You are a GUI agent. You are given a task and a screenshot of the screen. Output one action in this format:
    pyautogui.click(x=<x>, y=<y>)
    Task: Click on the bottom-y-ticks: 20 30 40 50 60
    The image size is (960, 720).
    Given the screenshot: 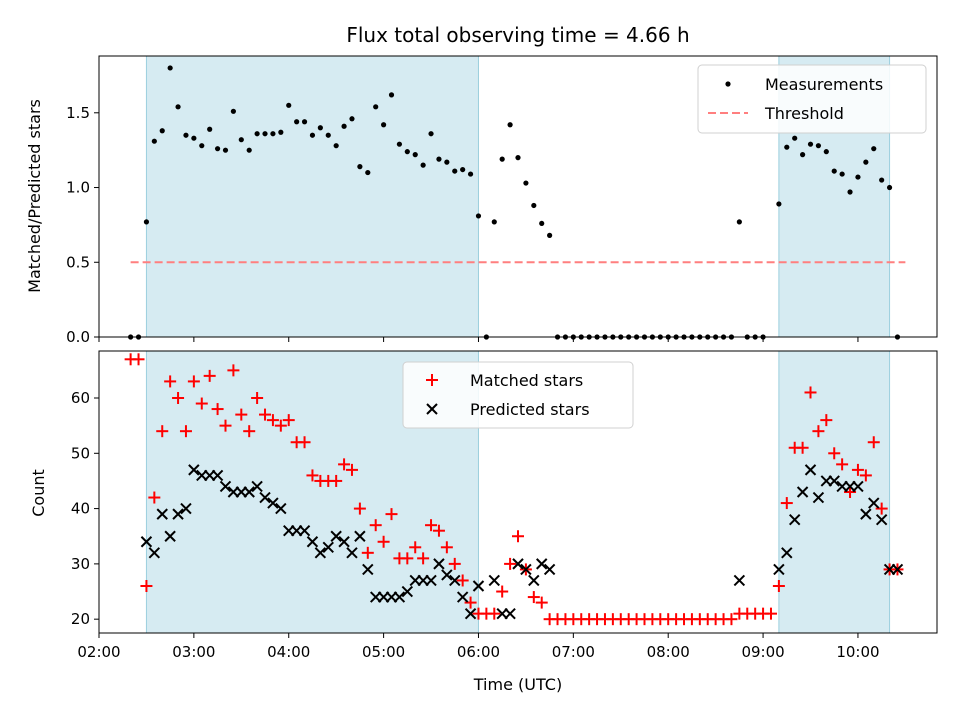 What is the action you would take?
    pyautogui.click(x=85, y=508)
    